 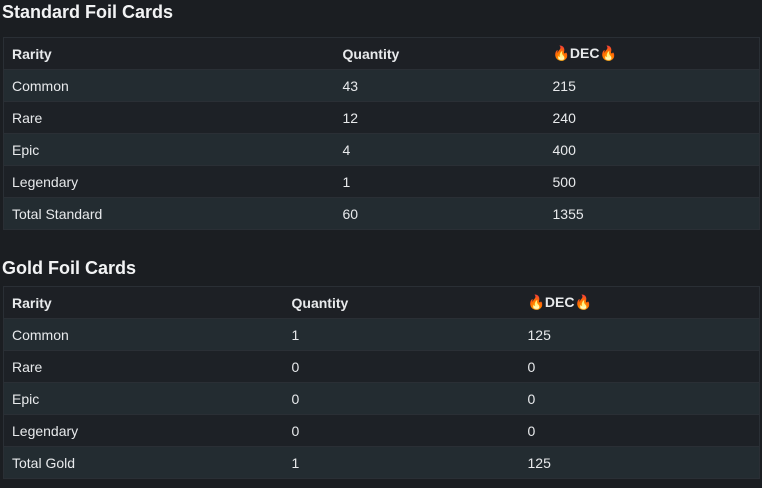 What do you see at coordinates (439, 117) in the screenshot?
I see `table-cell: 12` at bounding box center [439, 117].